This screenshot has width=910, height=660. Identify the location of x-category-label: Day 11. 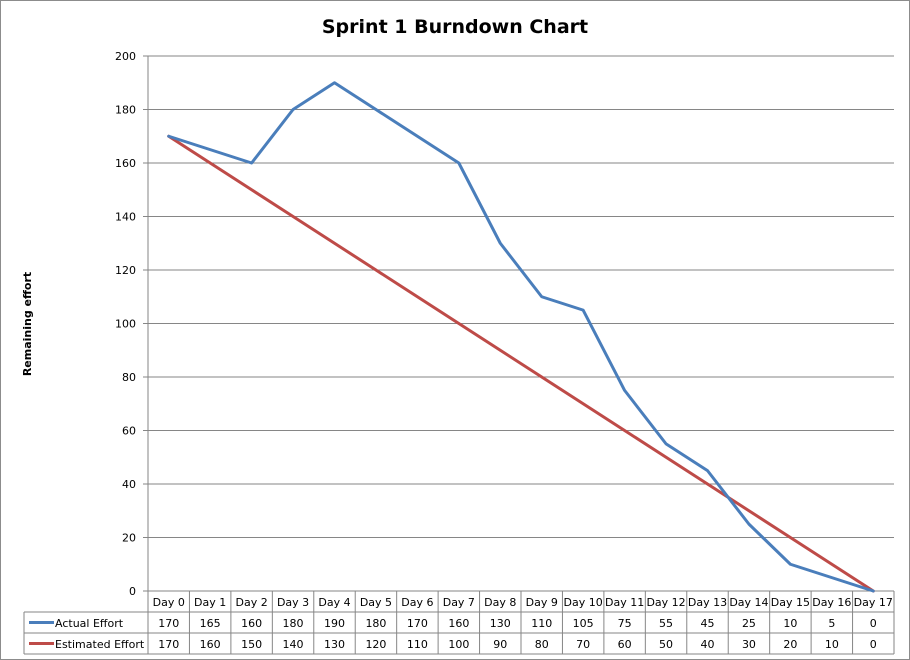
(624, 602).